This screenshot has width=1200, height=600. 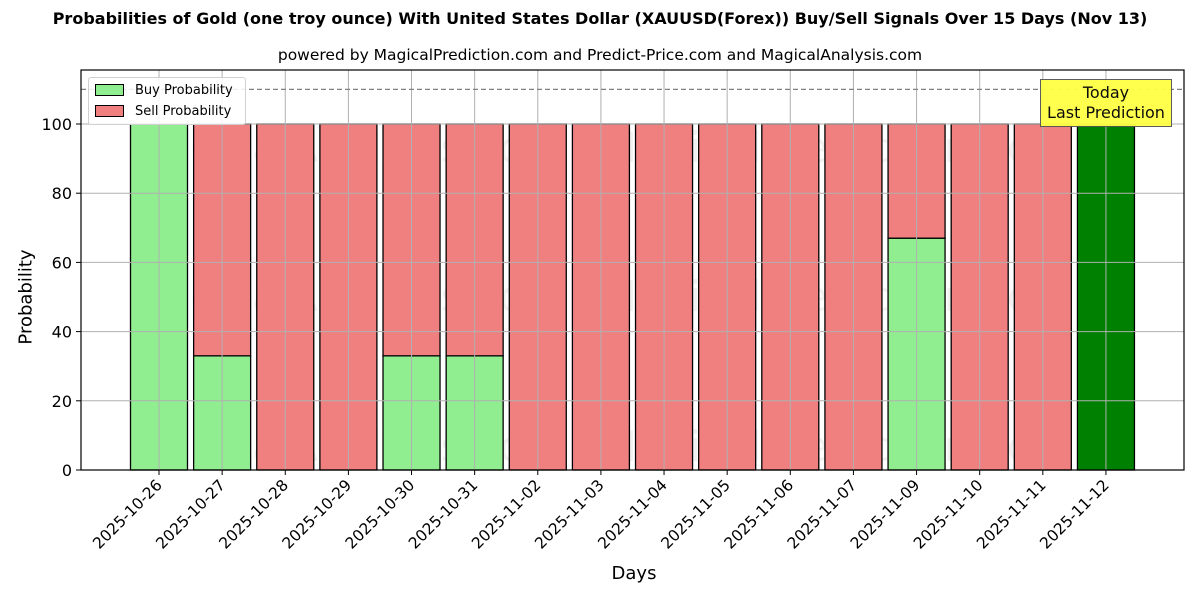 What do you see at coordinates (1106, 112) in the screenshot?
I see `annotation-line-2: Last Prediction` at bounding box center [1106, 112].